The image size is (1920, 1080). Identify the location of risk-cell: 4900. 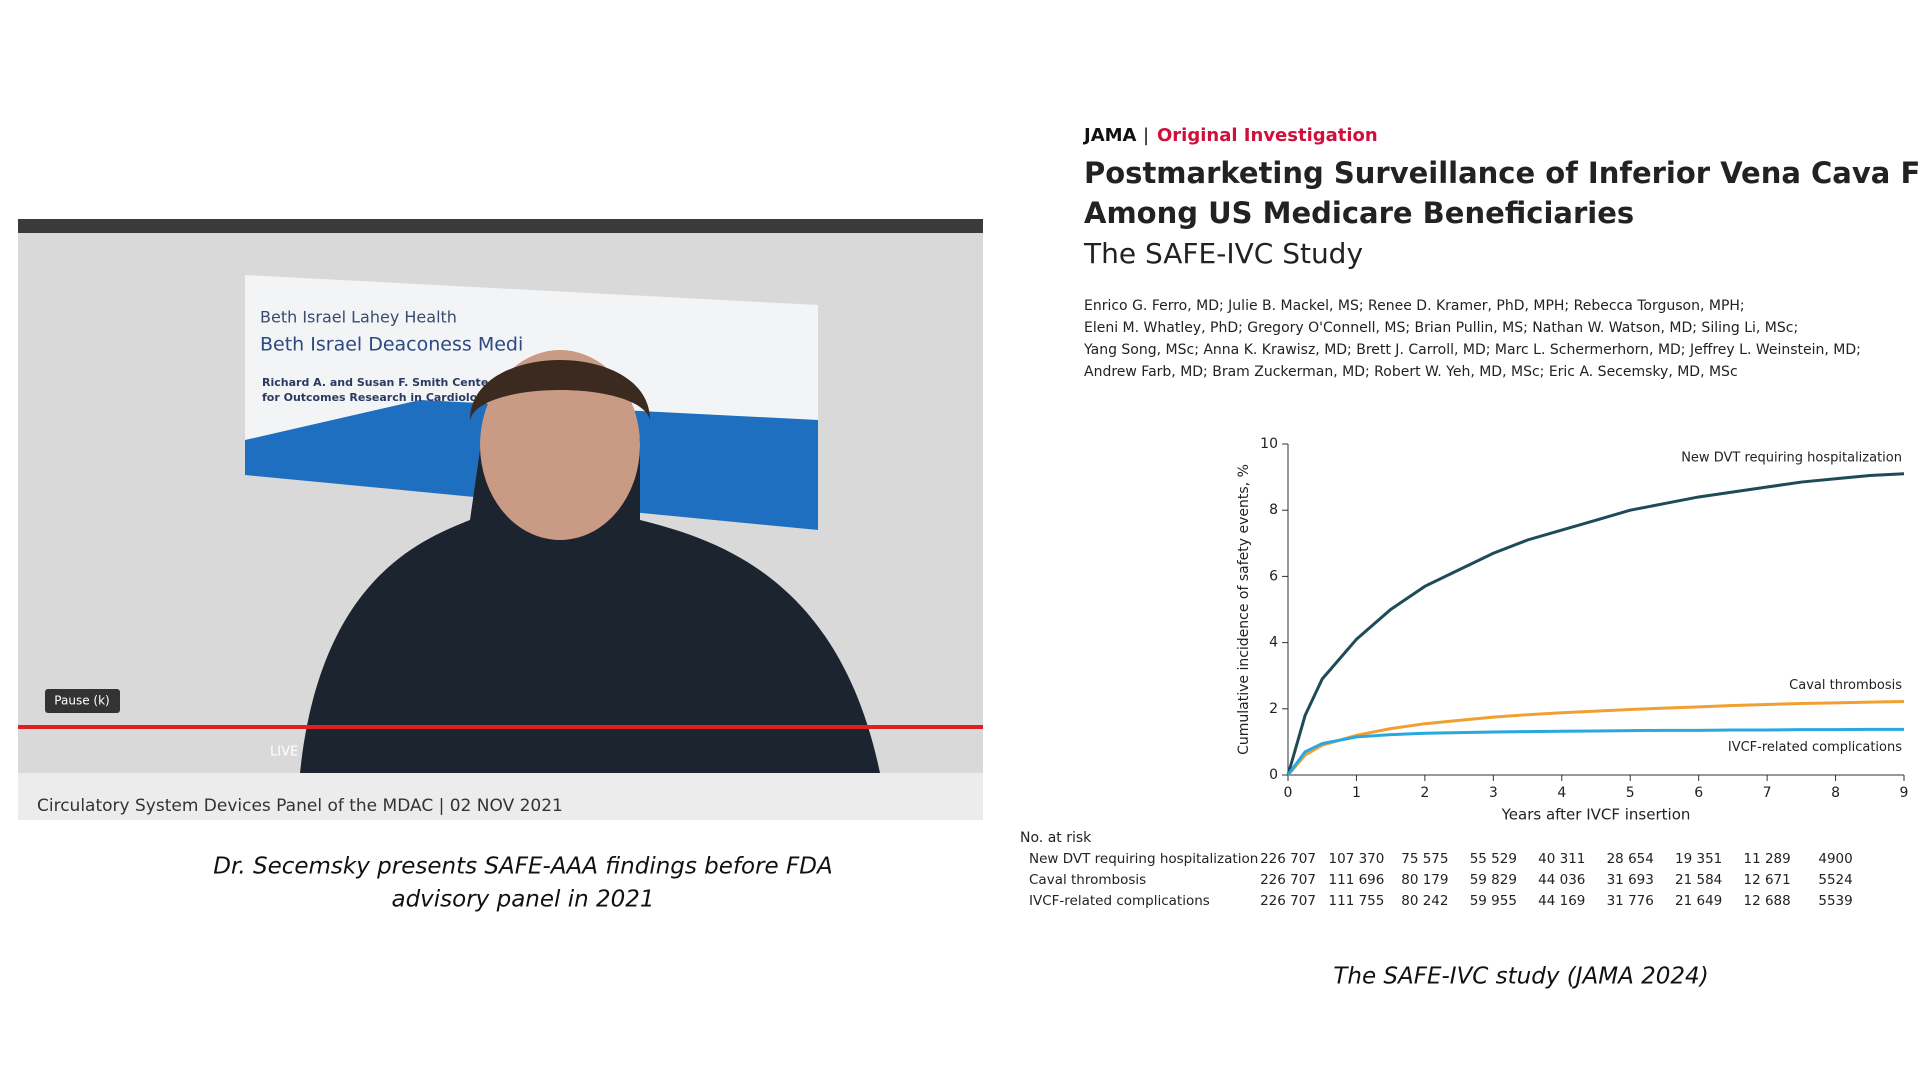
(1835, 859).